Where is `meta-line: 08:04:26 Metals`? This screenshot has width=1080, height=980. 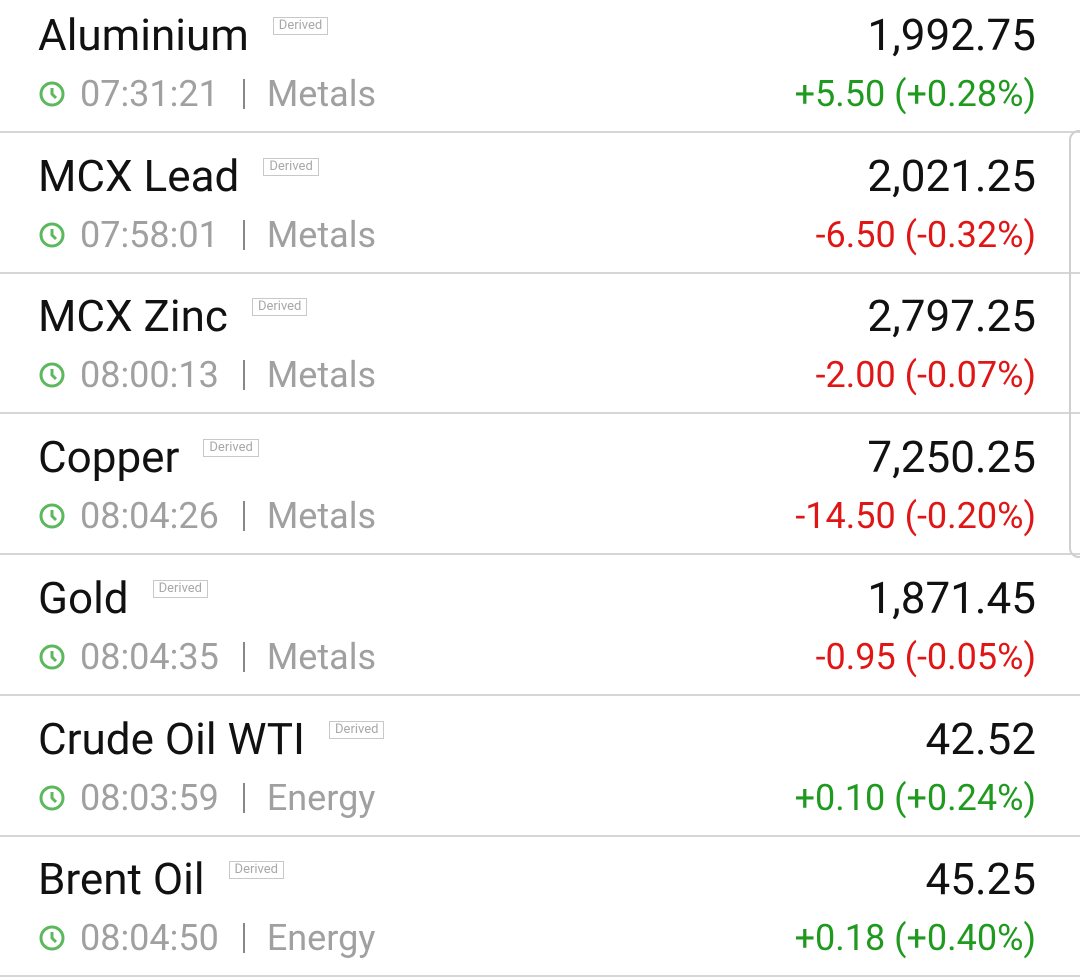
meta-line: 08:04:26 Metals is located at coordinates (207, 516).